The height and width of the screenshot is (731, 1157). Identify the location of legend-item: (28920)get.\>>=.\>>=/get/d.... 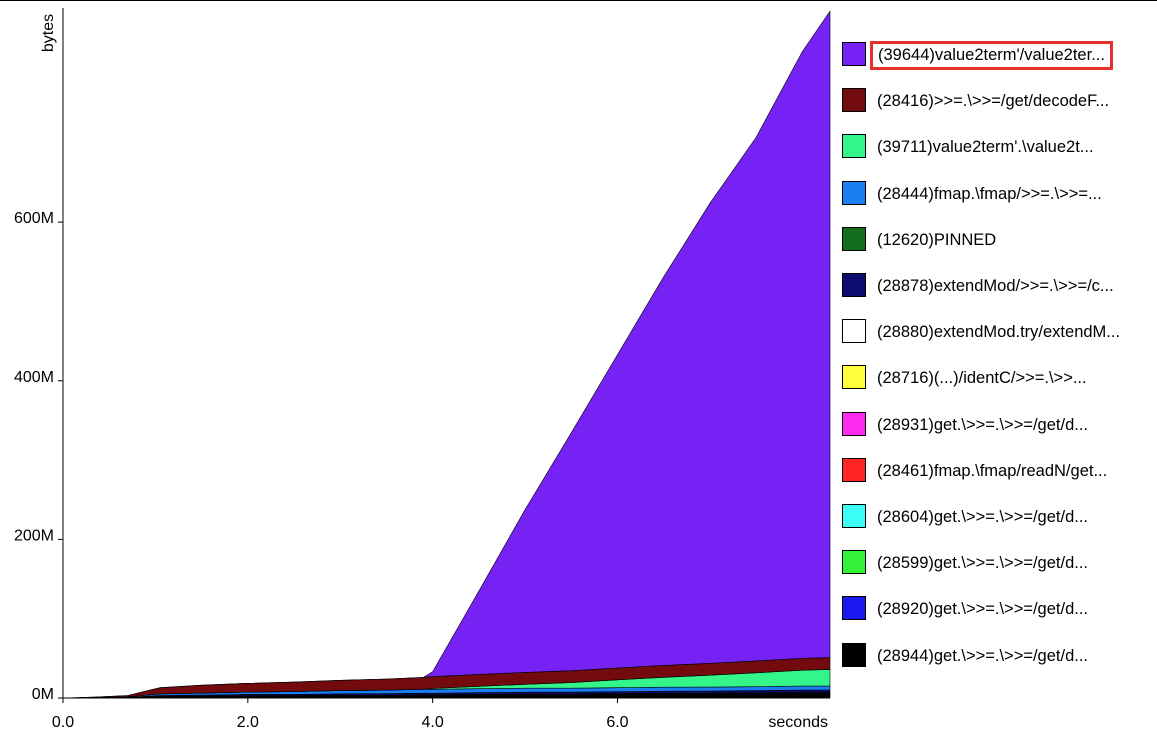
(998, 608).